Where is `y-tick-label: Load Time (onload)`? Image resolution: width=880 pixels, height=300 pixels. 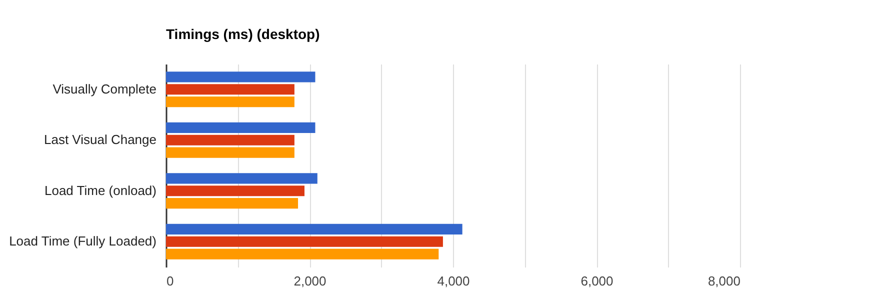
y-tick-label: Load Time (onload) is located at coordinates (100, 190).